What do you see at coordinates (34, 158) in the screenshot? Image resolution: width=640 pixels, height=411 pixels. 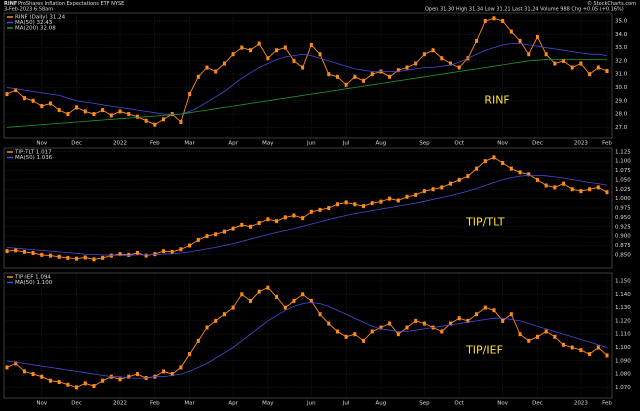 I see `legend-label: MA(50) 1.036` at bounding box center [34, 158].